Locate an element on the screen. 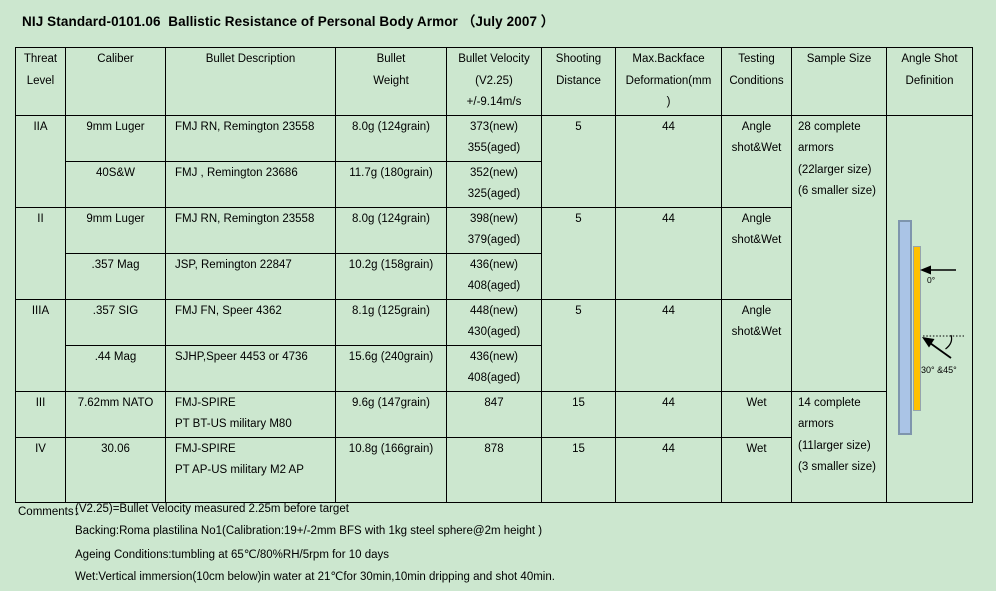 The image size is (996, 591). bullet-description-cell: SJHP,Speer 4453 or 4736 is located at coordinates (250, 368).